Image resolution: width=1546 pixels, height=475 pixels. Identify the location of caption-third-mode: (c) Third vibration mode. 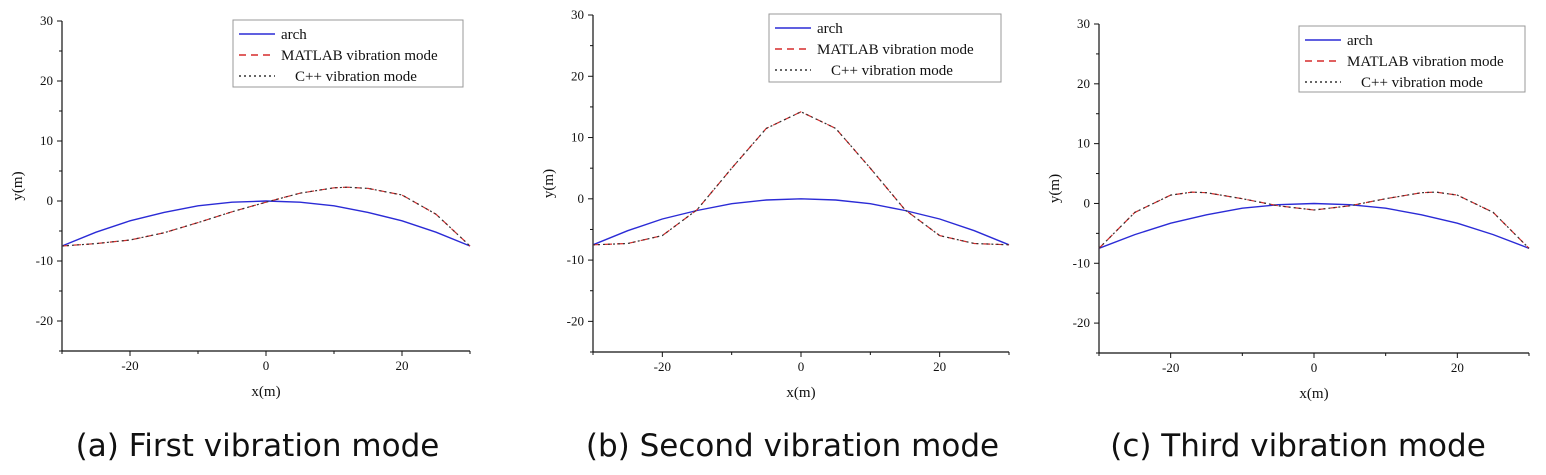
(1298, 446).